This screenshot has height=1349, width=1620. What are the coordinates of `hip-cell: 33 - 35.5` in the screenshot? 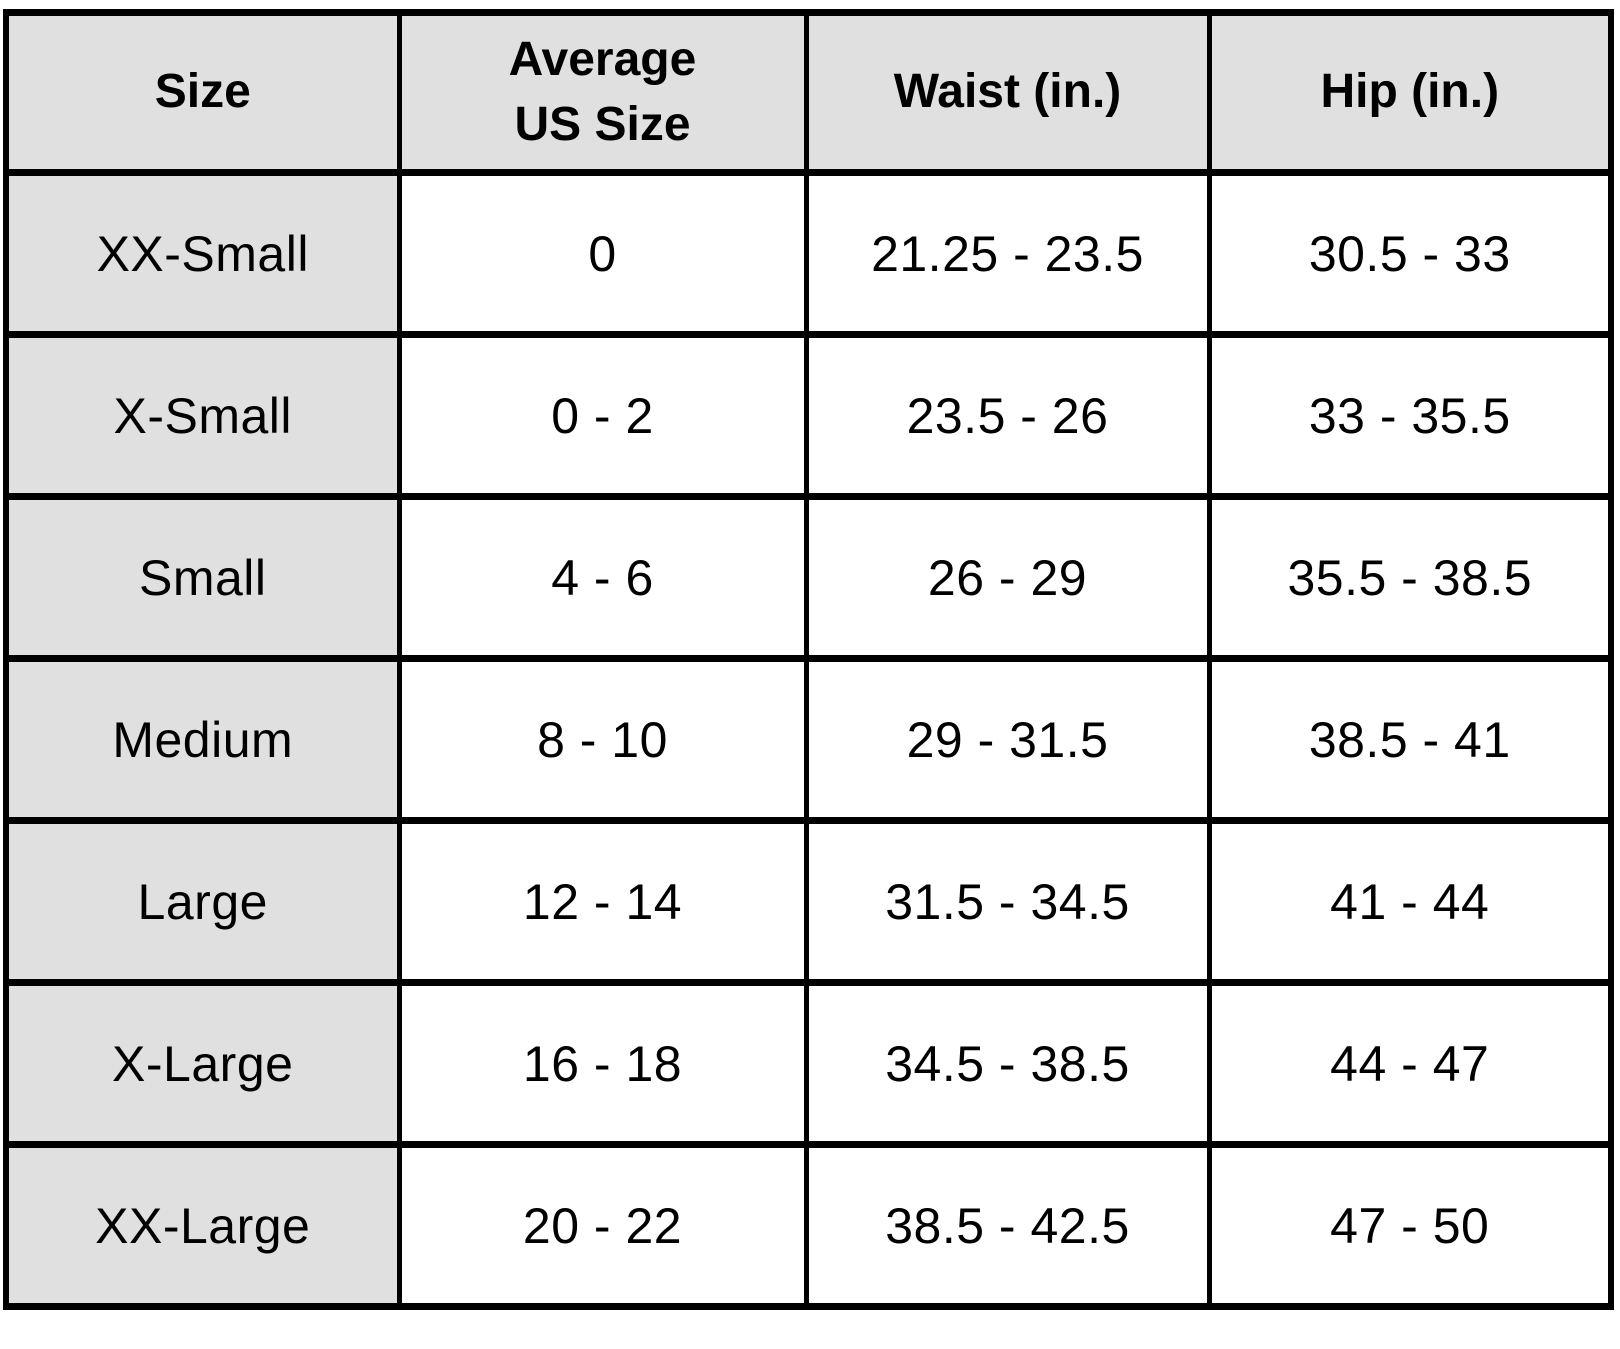 It's located at (1410, 415).